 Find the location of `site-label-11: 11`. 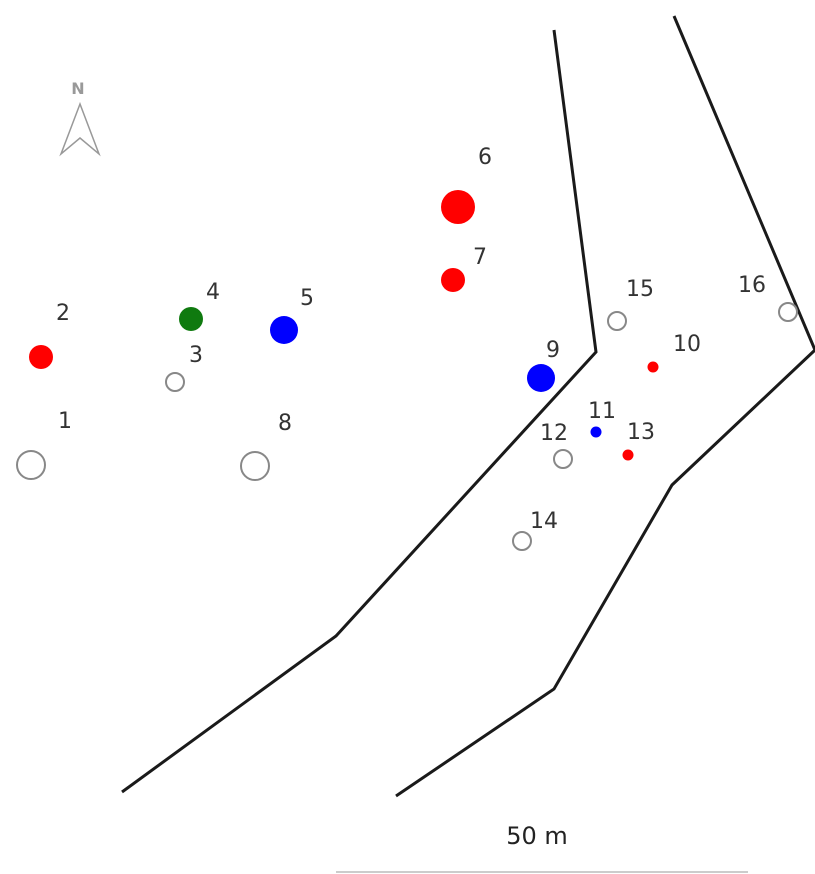

site-label-11: 11 is located at coordinates (602, 411).